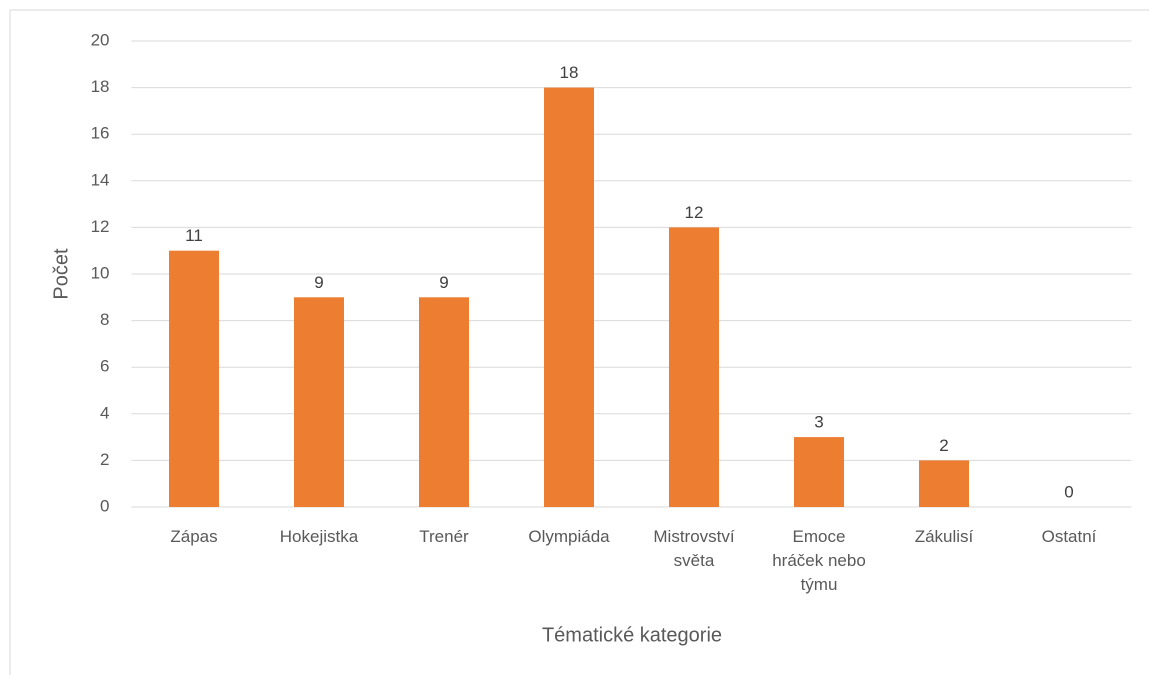 Image resolution: width=1149 pixels, height=675 pixels. What do you see at coordinates (943, 445) in the screenshot?
I see `data-label: 2` at bounding box center [943, 445].